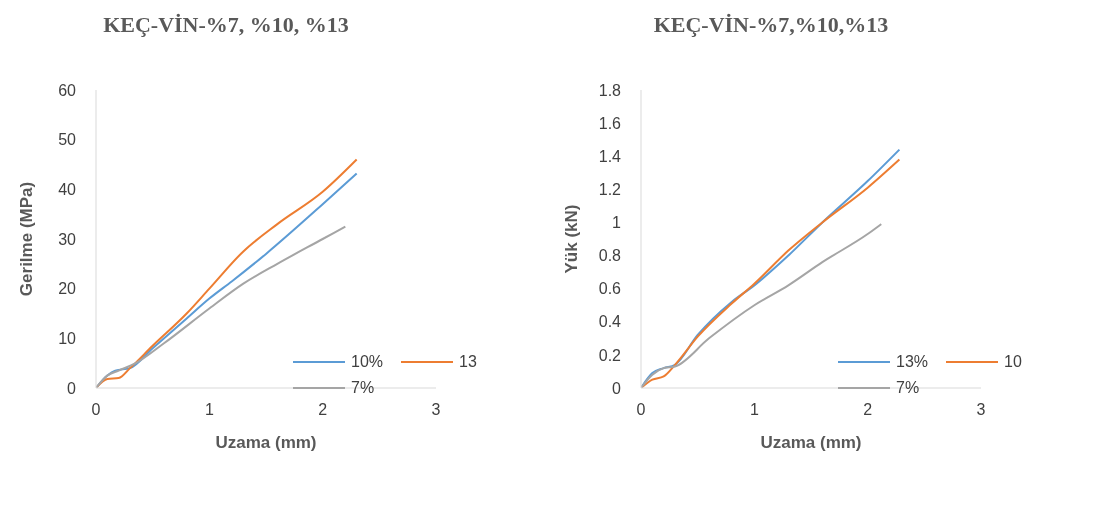 The width and height of the screenshot is (1104, 517). I want to click on y-tick-label: 60, so click(67, 90).